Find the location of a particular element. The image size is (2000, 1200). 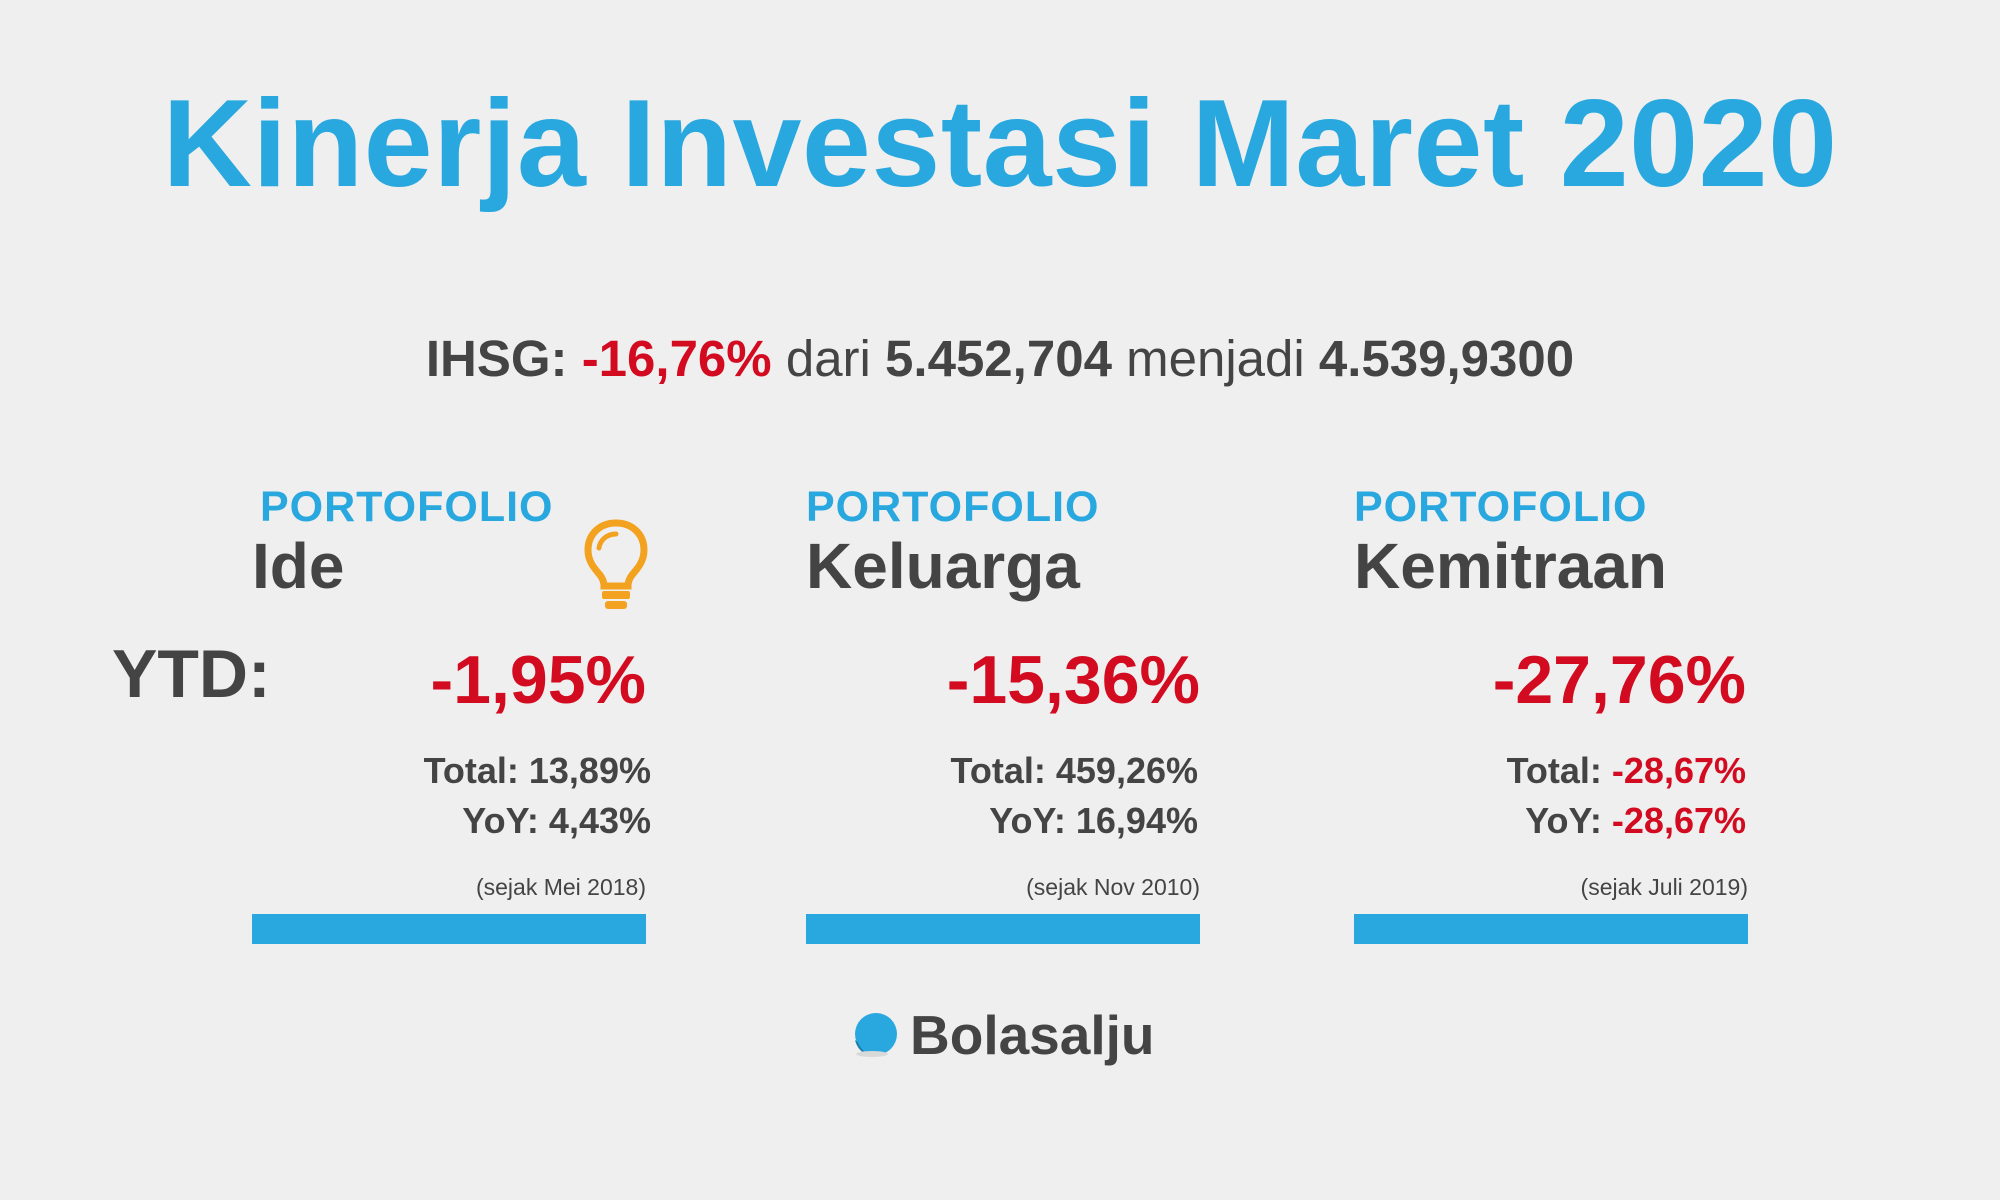

portfolio-ide-yoy: YoY: 4,43% is located at coordinates (441, 821).